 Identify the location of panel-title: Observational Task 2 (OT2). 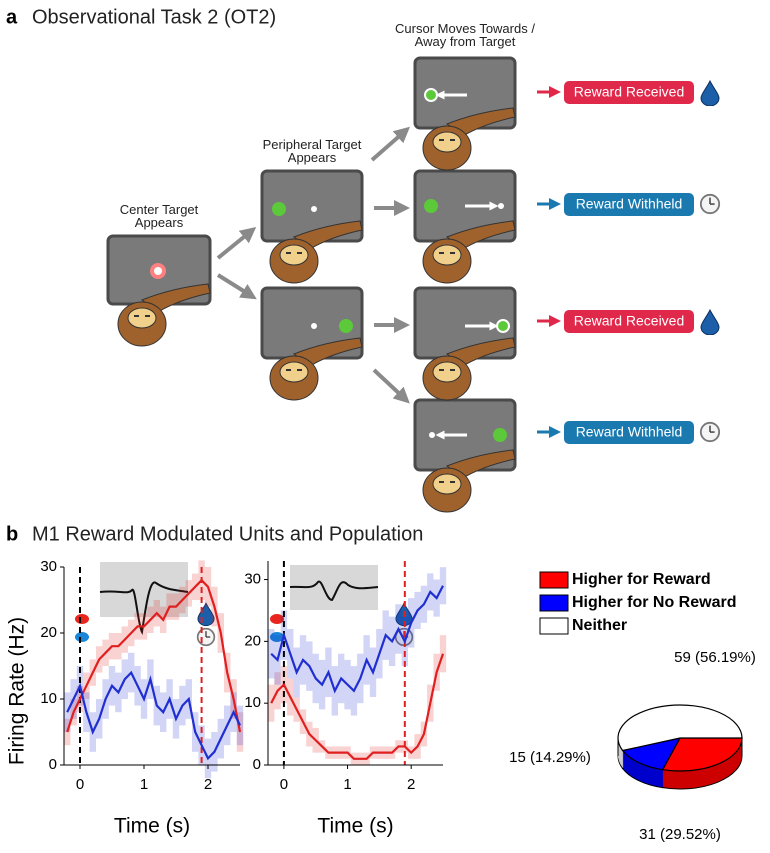
(154, 17).